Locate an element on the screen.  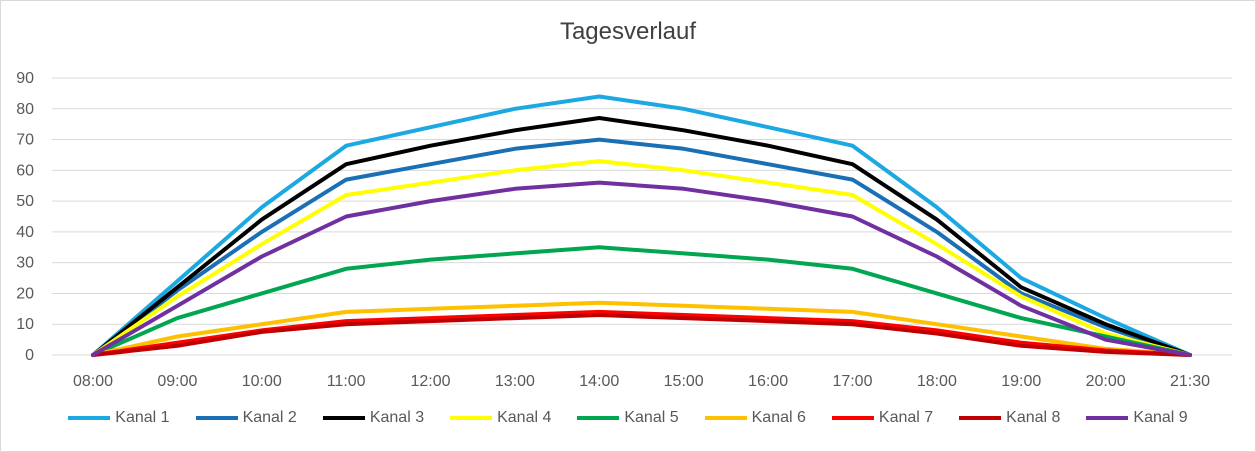
legend-item-kanal-7: Kanal 7 is located at coordinates (882, 418).